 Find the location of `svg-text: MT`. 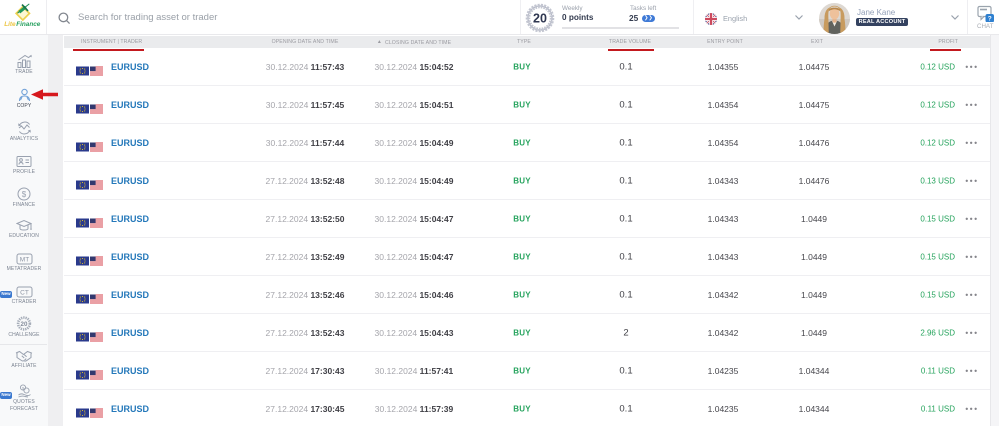

svg-text: MT is located at coordinates (23, 260).